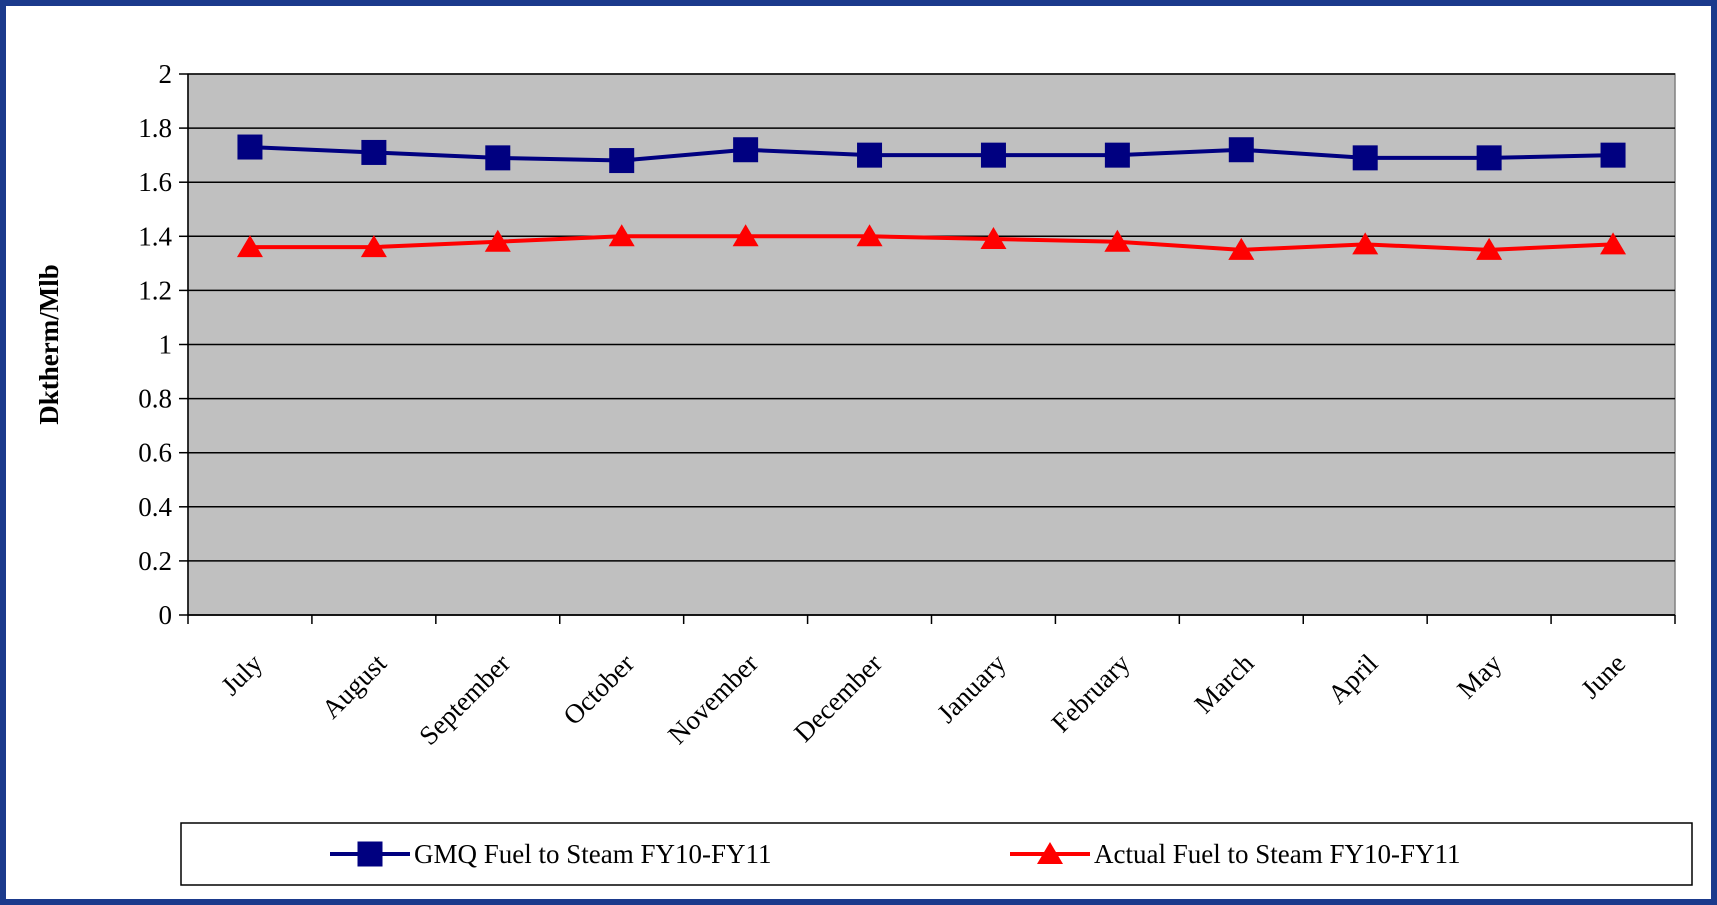  What do you see at coordinates (713, 699) in the screenshot?
I see `x-tick-label: November` at bounding box center [713, 699].